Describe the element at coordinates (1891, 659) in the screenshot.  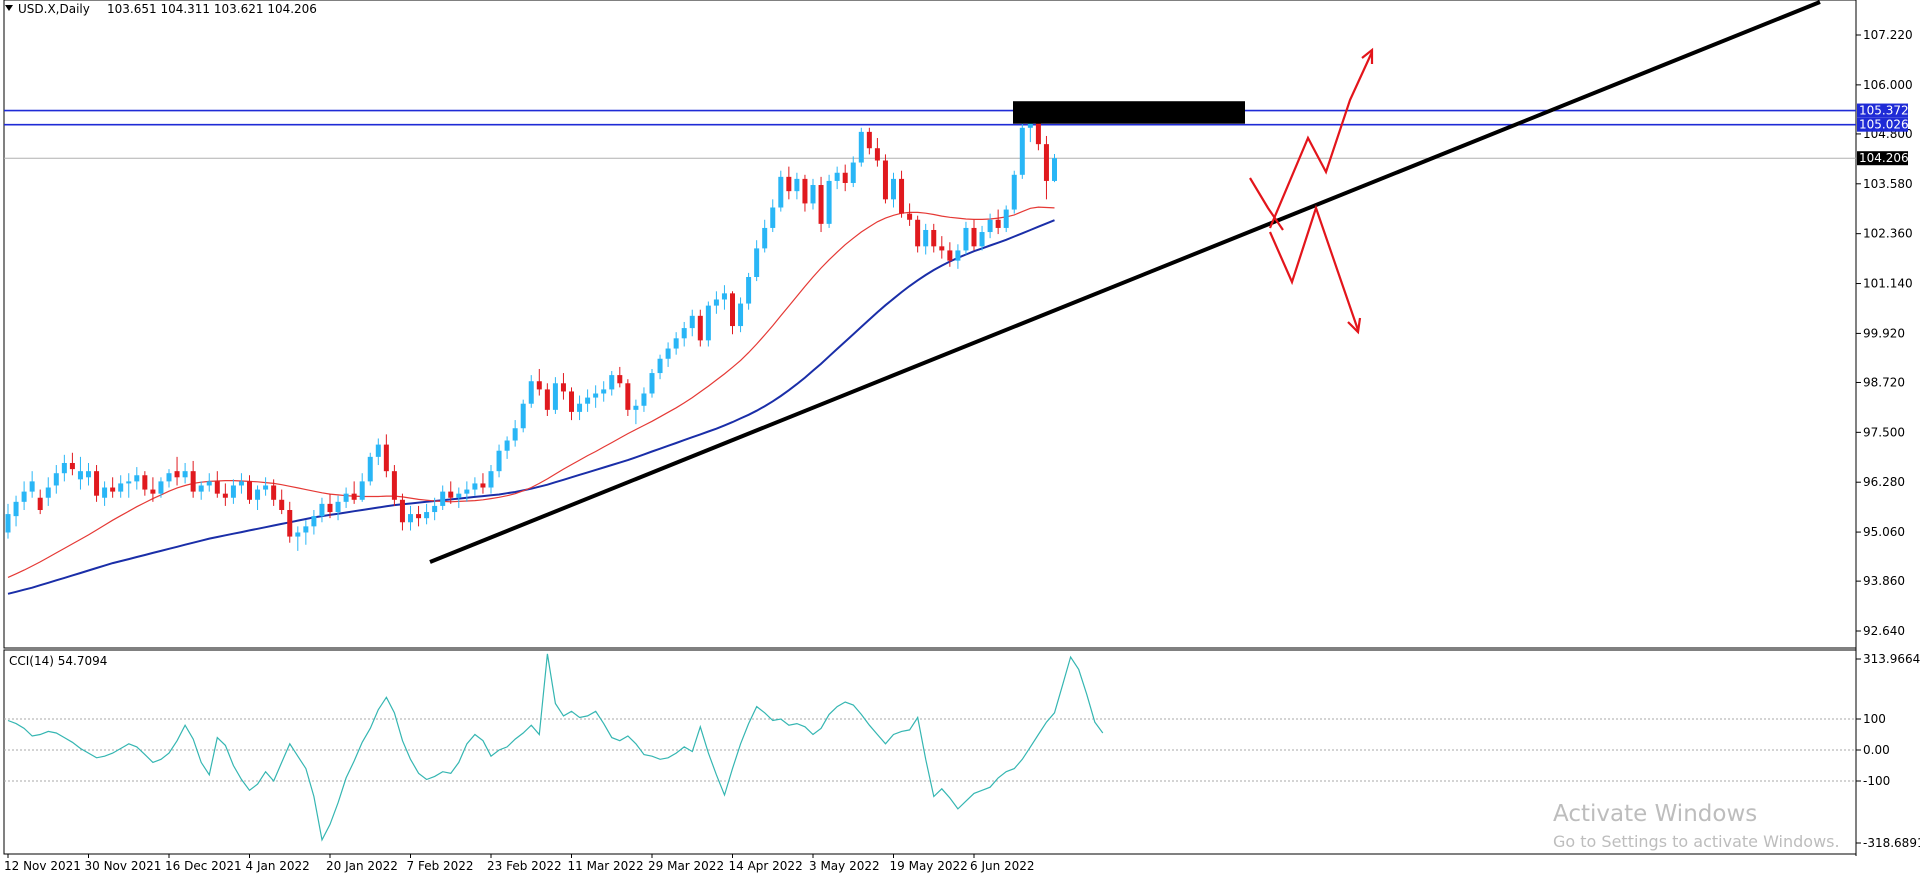
I see `cci-tick-label: 313.9664` at that location.